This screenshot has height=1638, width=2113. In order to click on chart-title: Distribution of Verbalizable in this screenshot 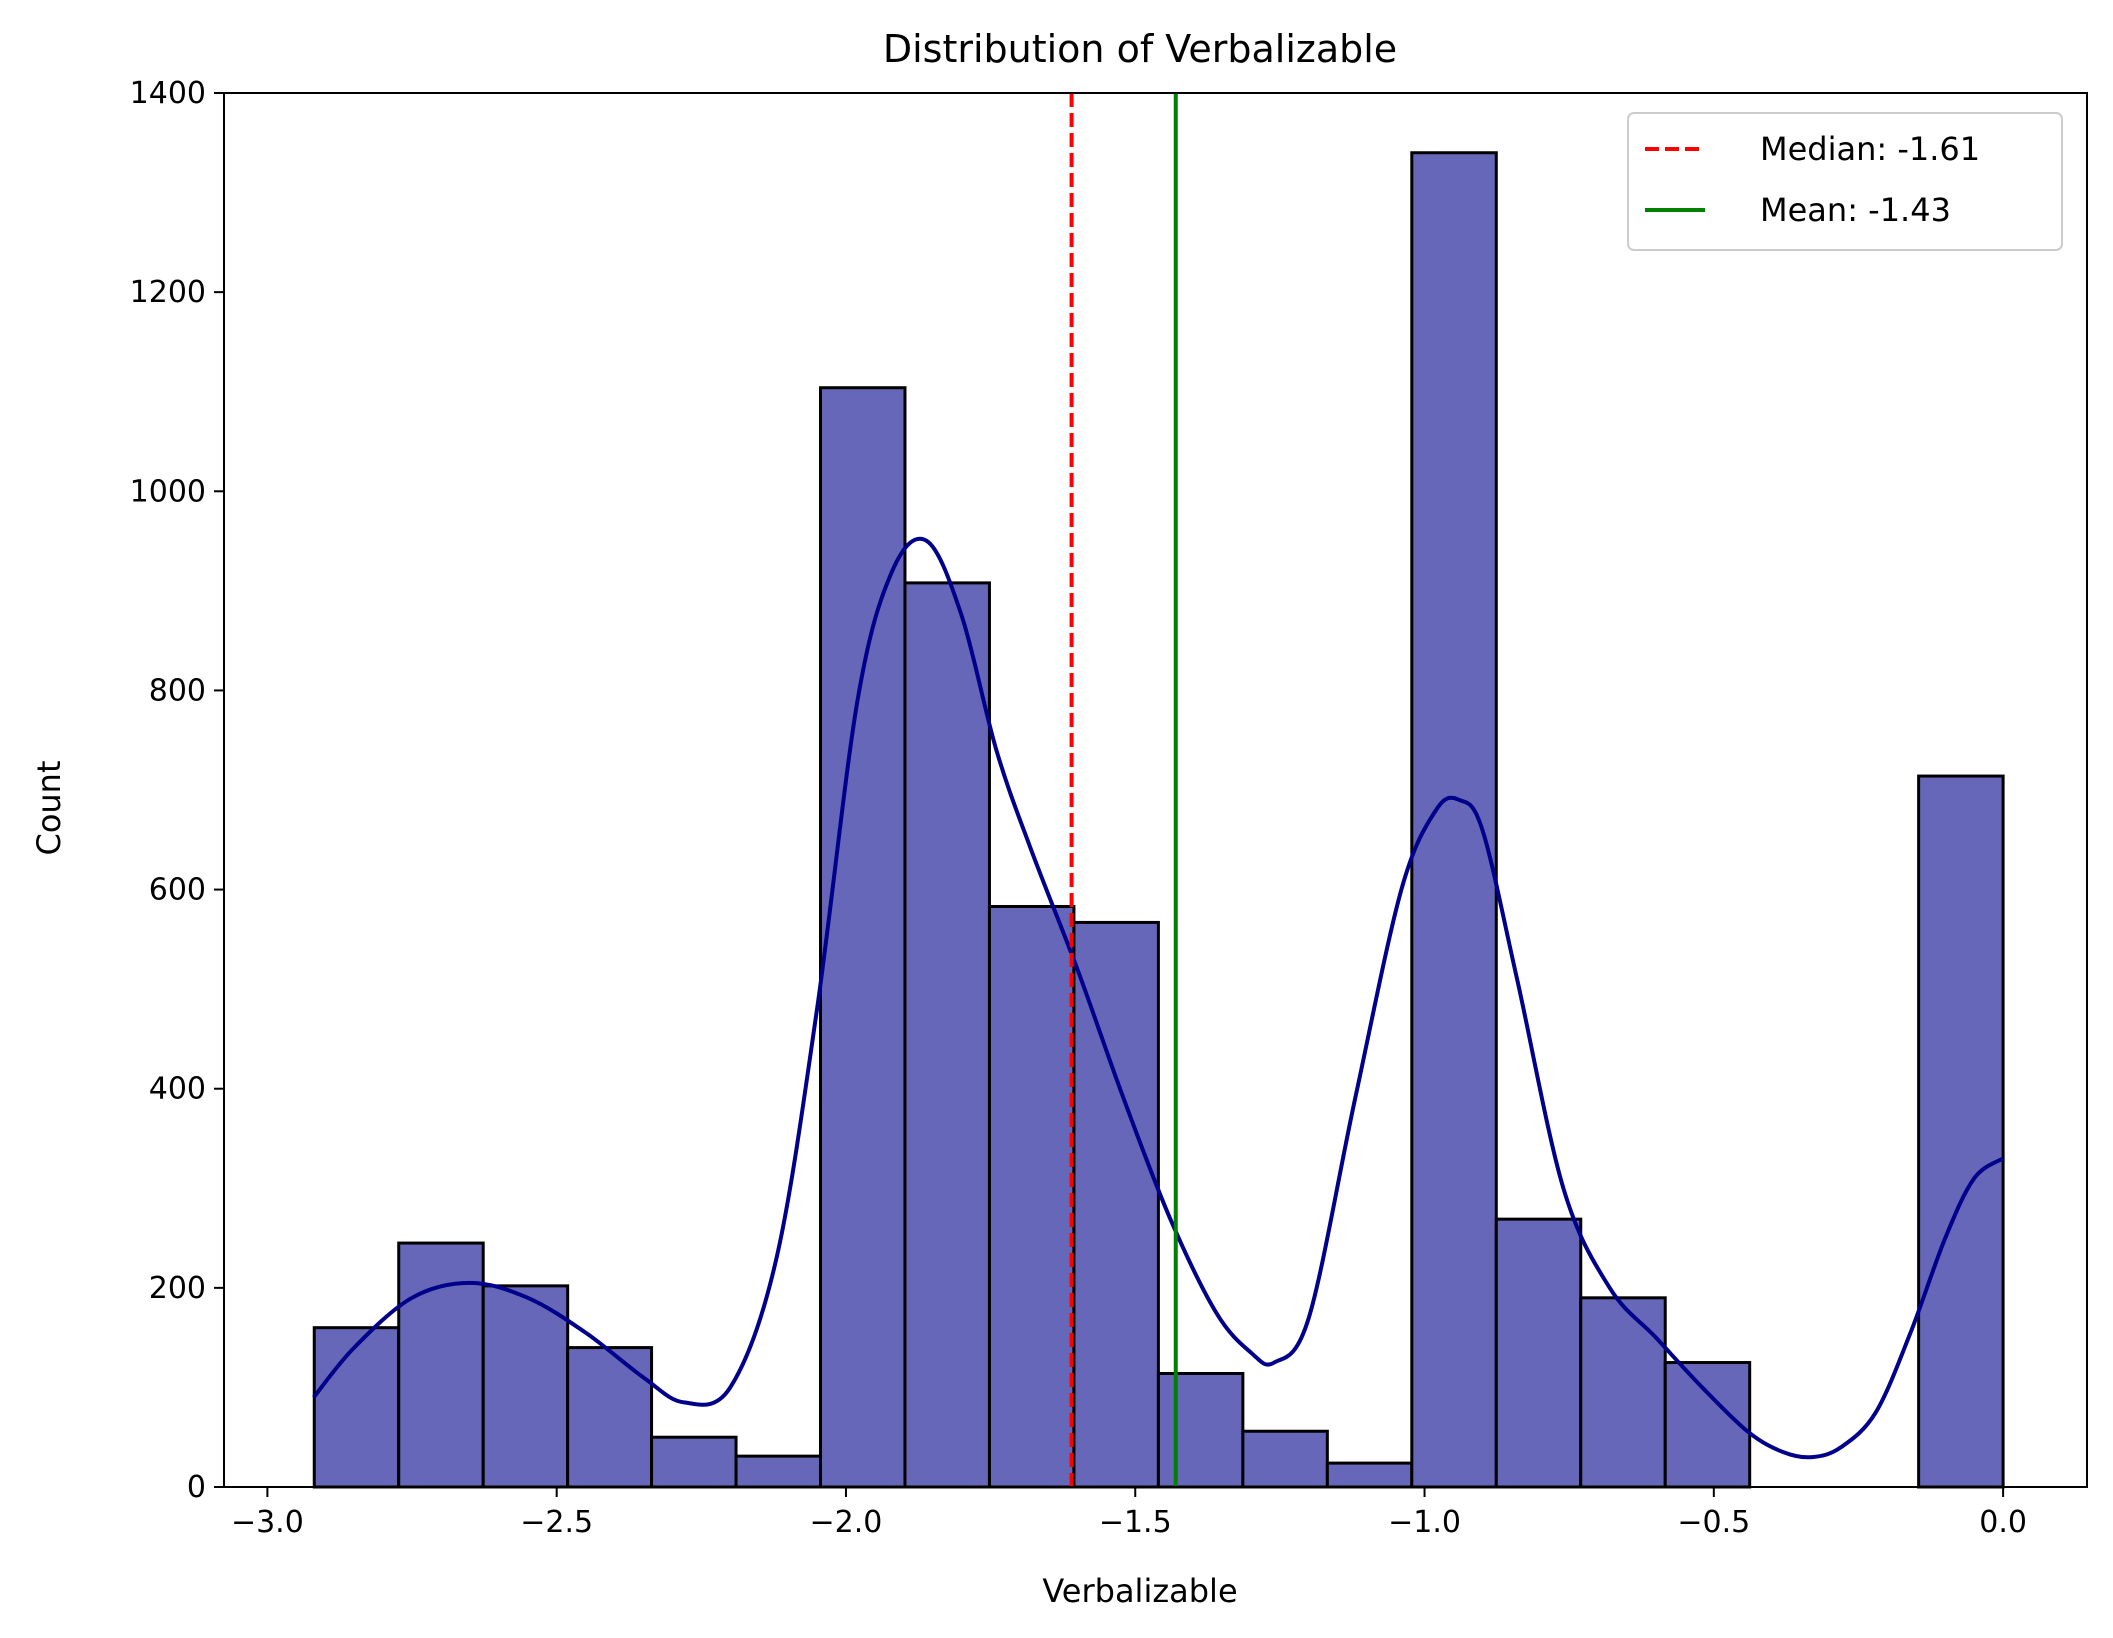, I will do `click(1140, 49)`.